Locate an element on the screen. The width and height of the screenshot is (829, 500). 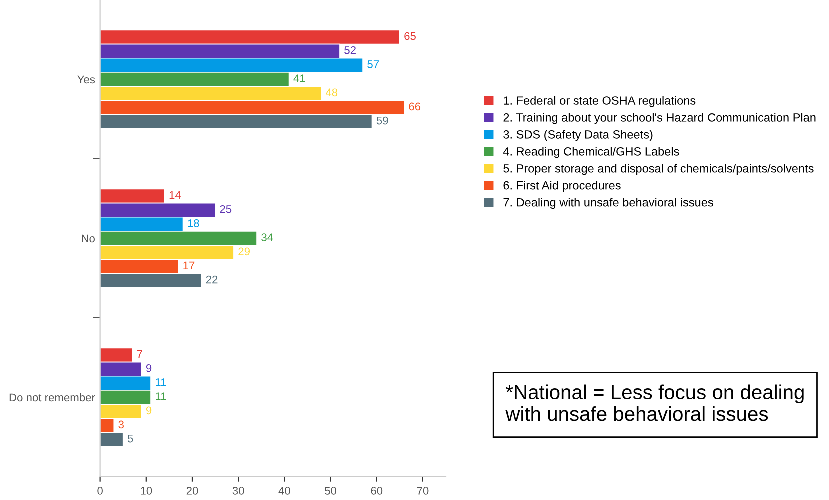
data-label: 48 is located at coordinates (332, 92).